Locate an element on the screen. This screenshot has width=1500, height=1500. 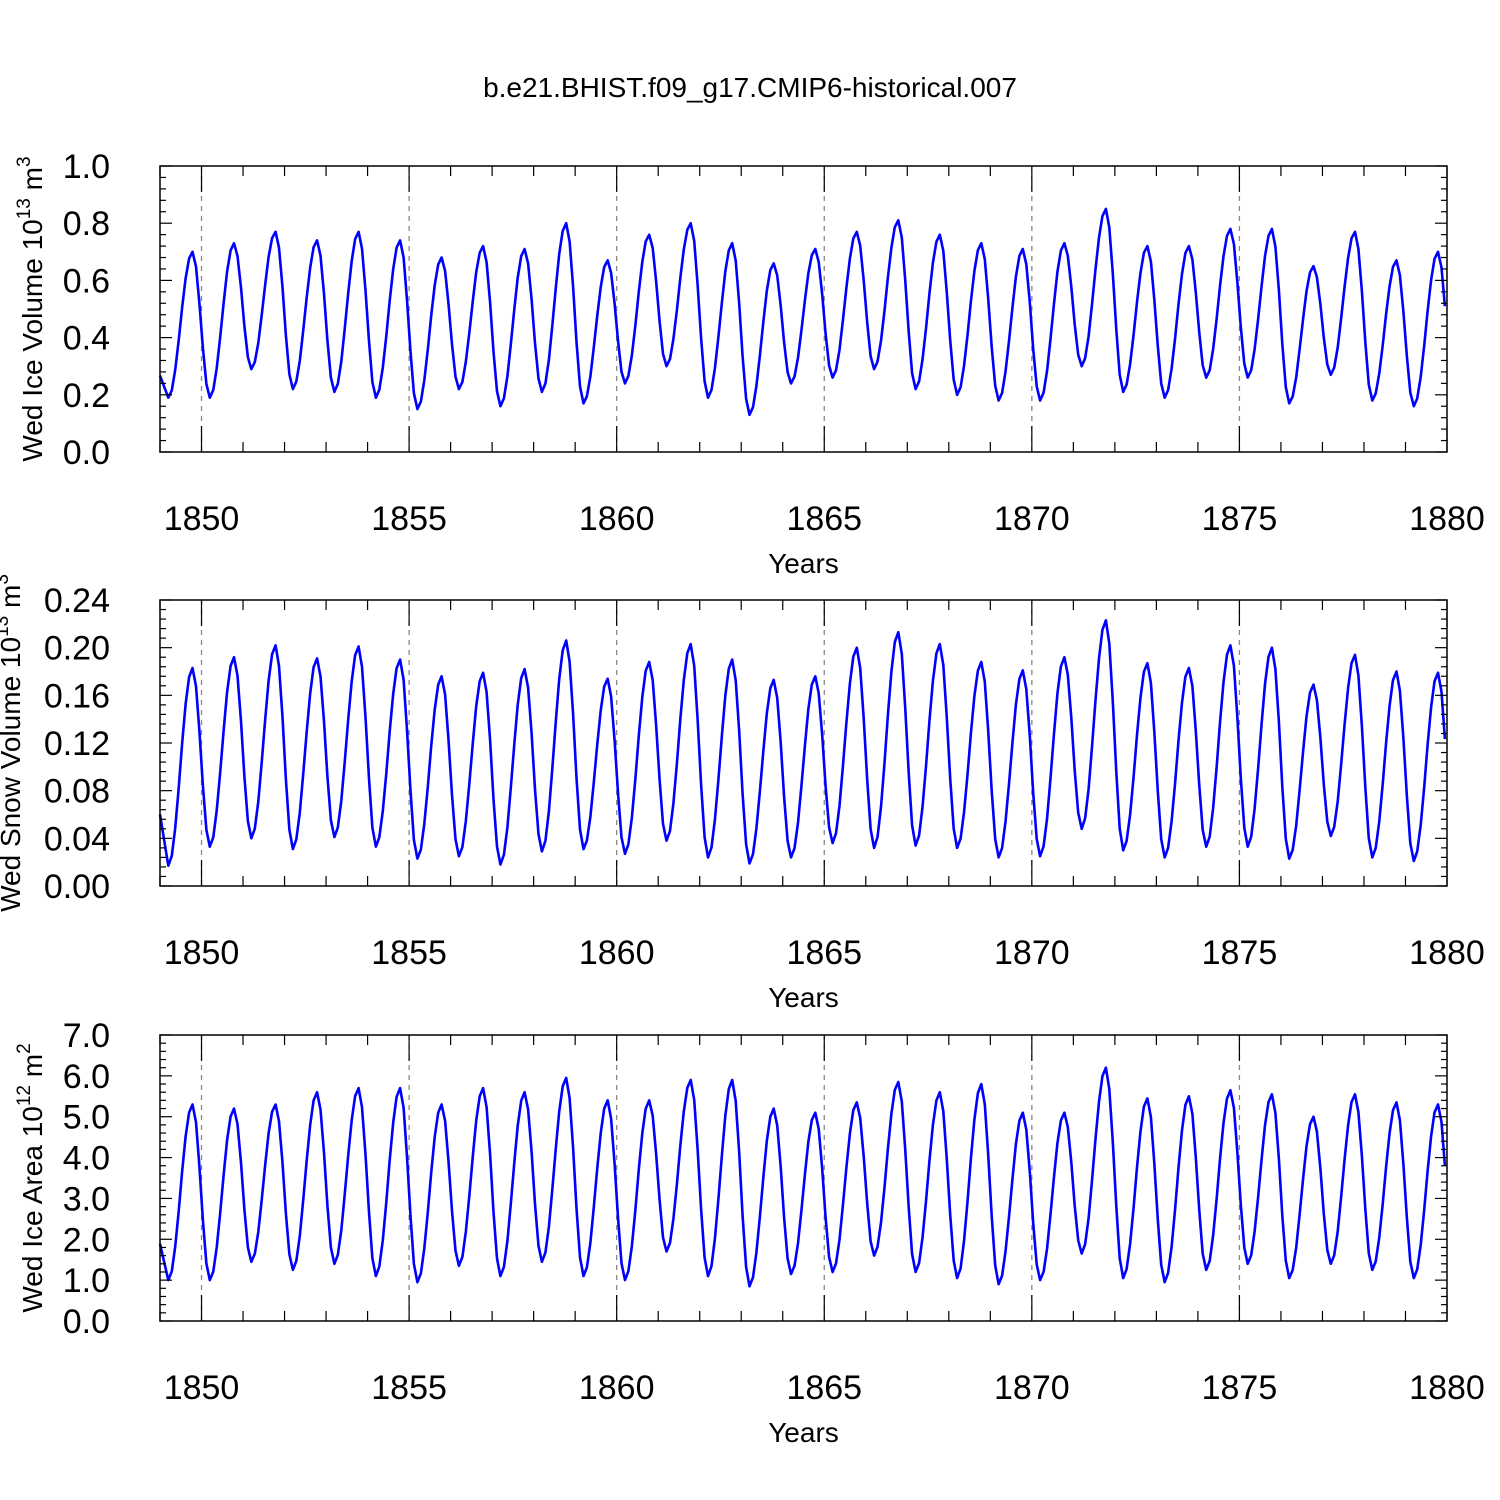
y-tick-label: 0.2 is located at coordinates (86, 396).